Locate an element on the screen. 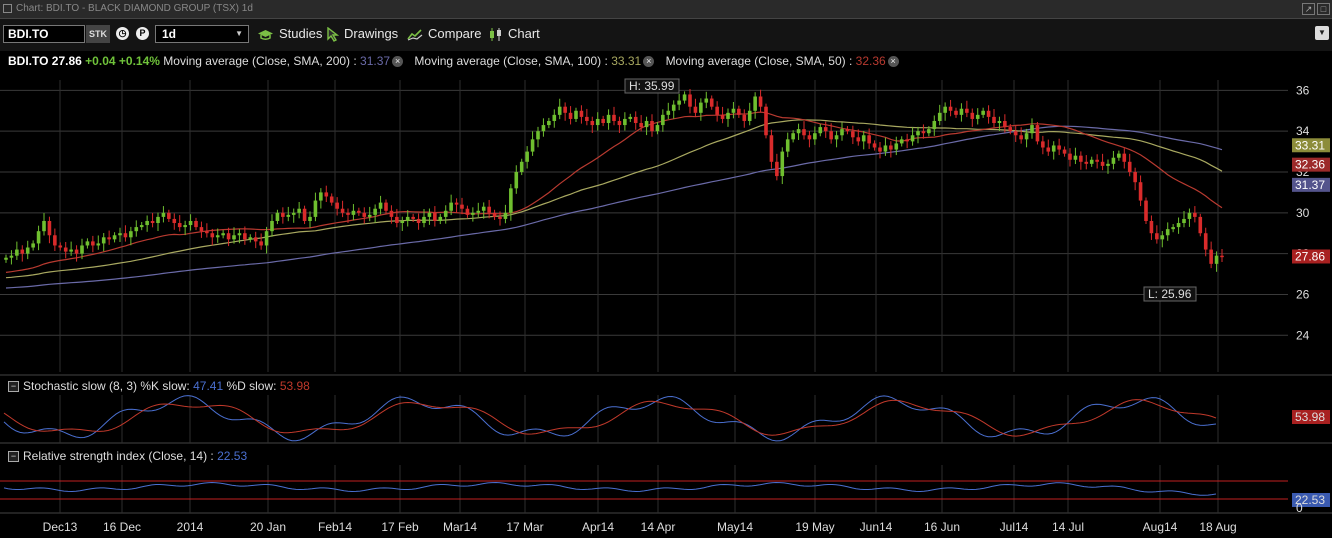 This screenshot has height=538, width=1332. restore-window-icon: ↗ is located at coordinates (1308, 9).